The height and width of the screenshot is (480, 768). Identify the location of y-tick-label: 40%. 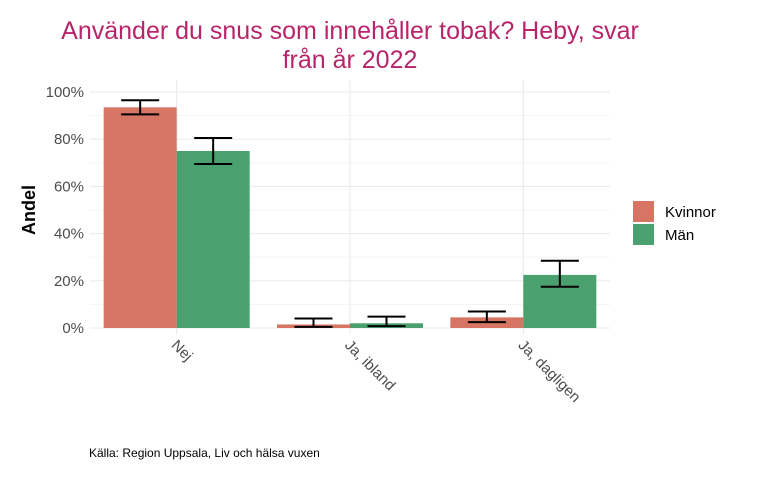
(69, 234).